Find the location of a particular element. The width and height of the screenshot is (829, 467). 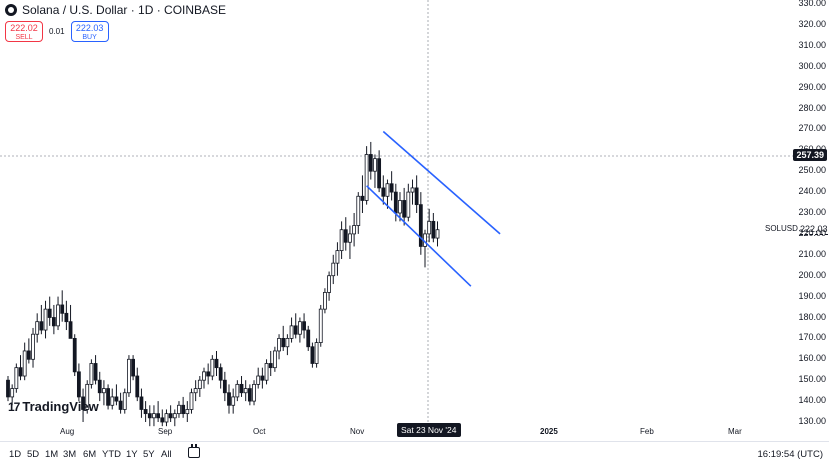

time-tick-label: Nov is located at coordinates (357, 431).